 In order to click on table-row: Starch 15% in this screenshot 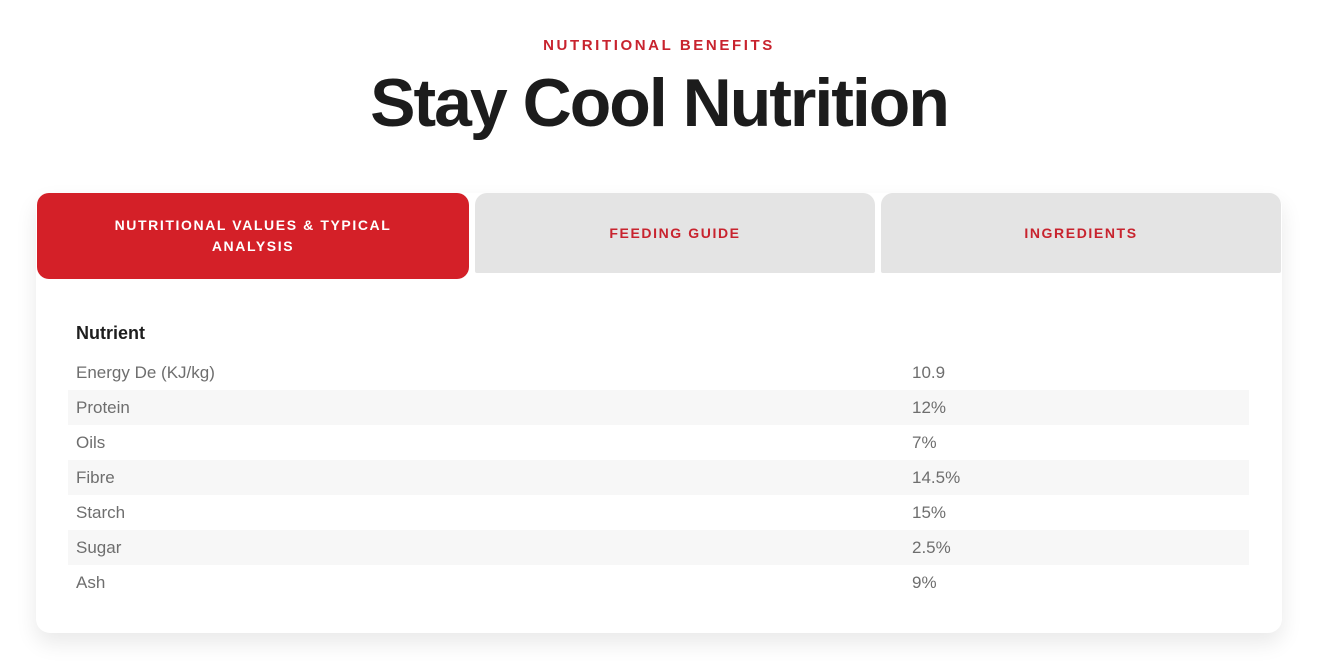, I will do `click(658, 512)`.